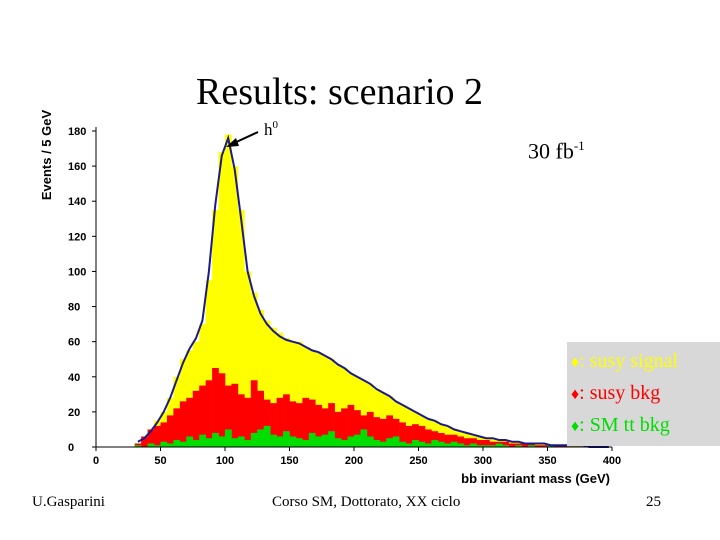 This screenshot has width=720, height=540. Describe the element at coordinates (77, 202) in the screenshot. I see `y-tick-label: 140` at that location.